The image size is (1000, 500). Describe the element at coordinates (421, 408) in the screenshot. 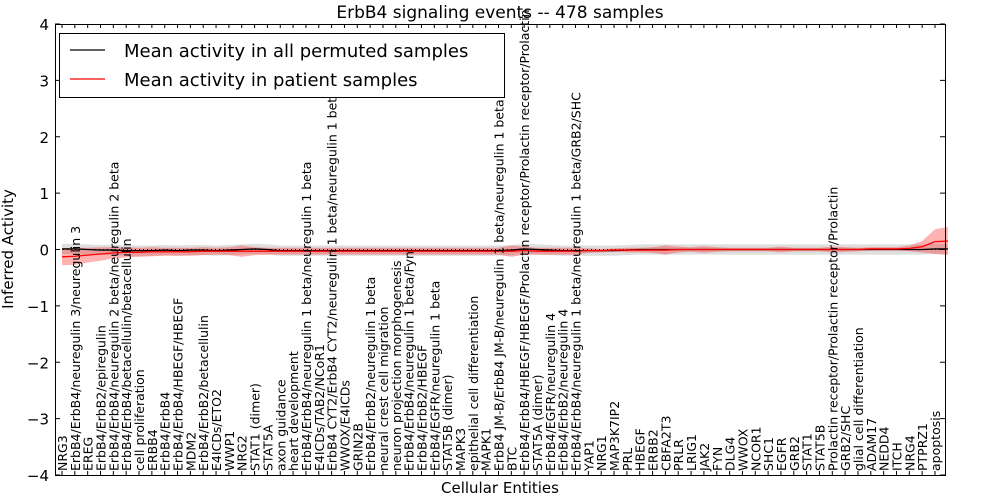

I see `x-tick-label: ErbB4/ErbB2/HBEGF` at that location.